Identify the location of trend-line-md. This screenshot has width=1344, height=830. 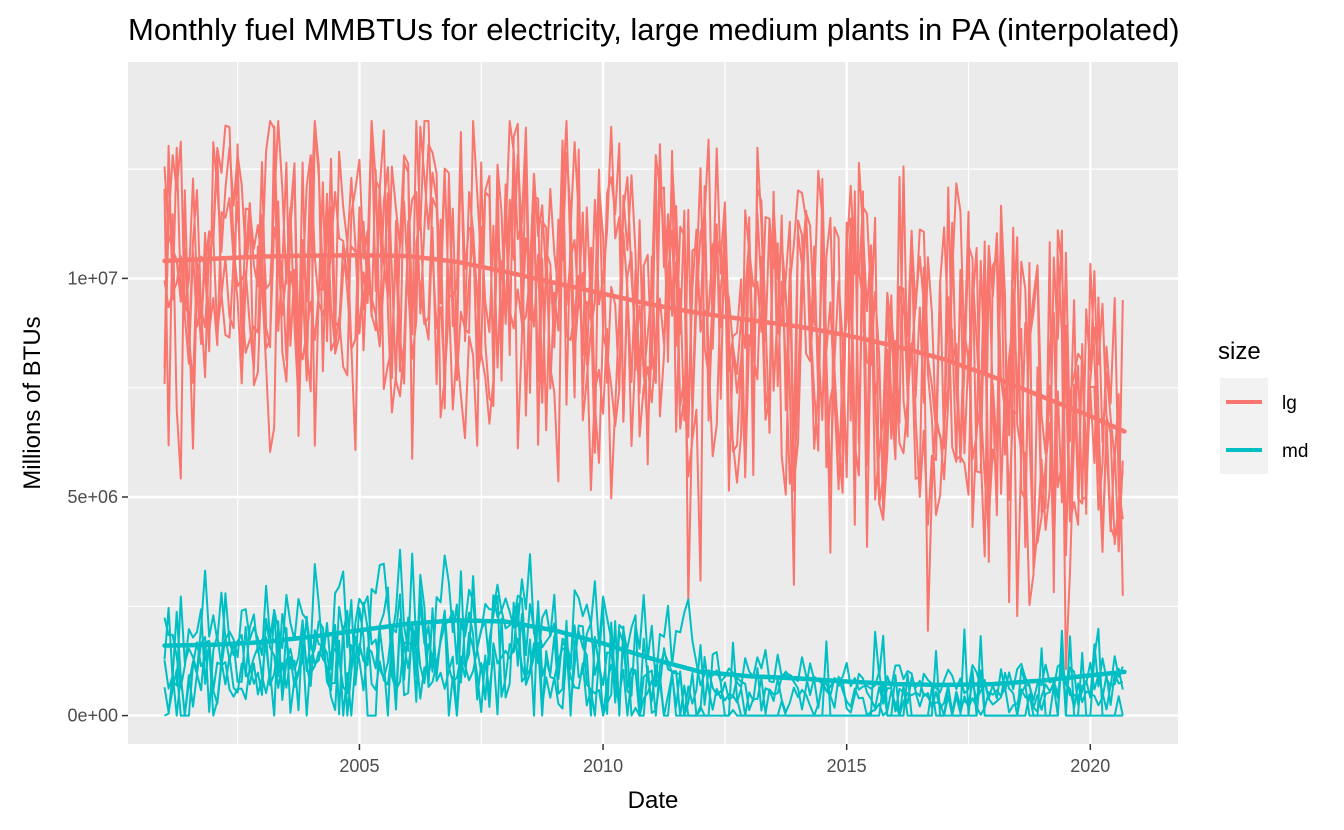
(644, 653).